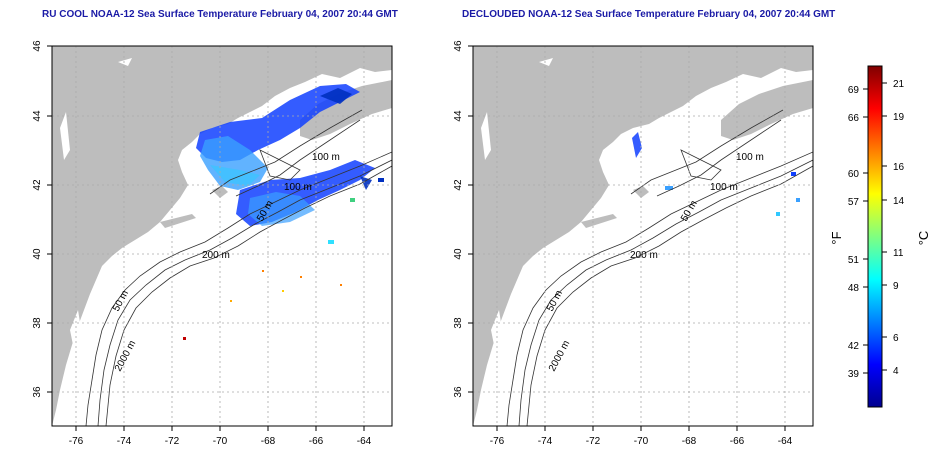 Image resolution: width=950 pixels, height=475 pixels. Describe the element at coordinates (899, 201) in the screenshot. I see `celsius-tick: 14` at that location.